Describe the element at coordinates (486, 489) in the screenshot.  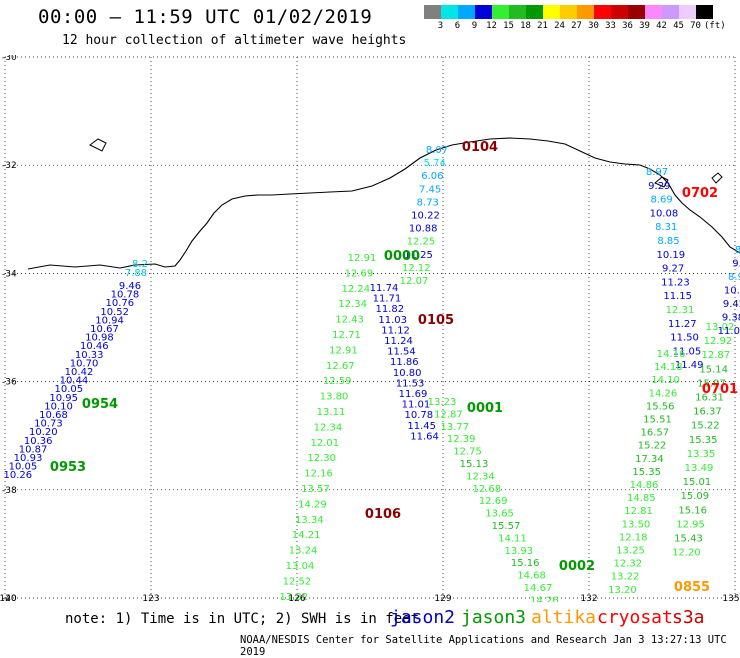
I see `wave-height-value: 12.68` at that location.